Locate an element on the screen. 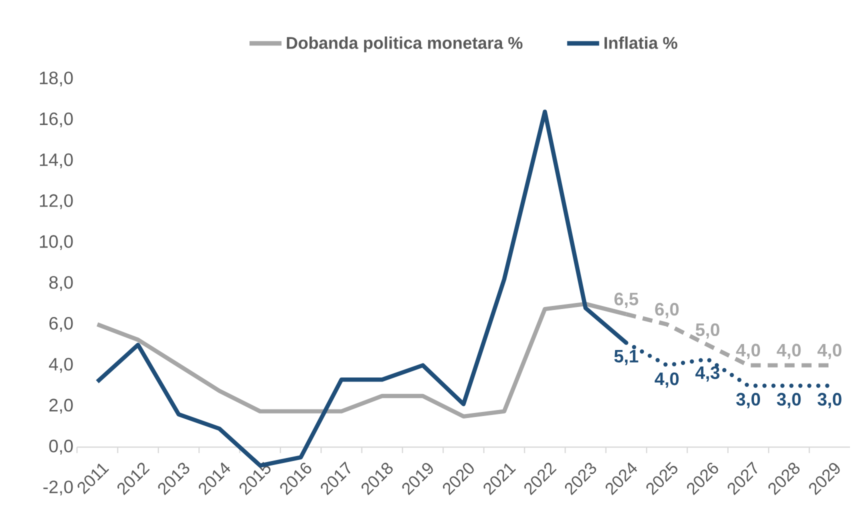  legend-label: Inflatia % is located at coordinates (641, 42).